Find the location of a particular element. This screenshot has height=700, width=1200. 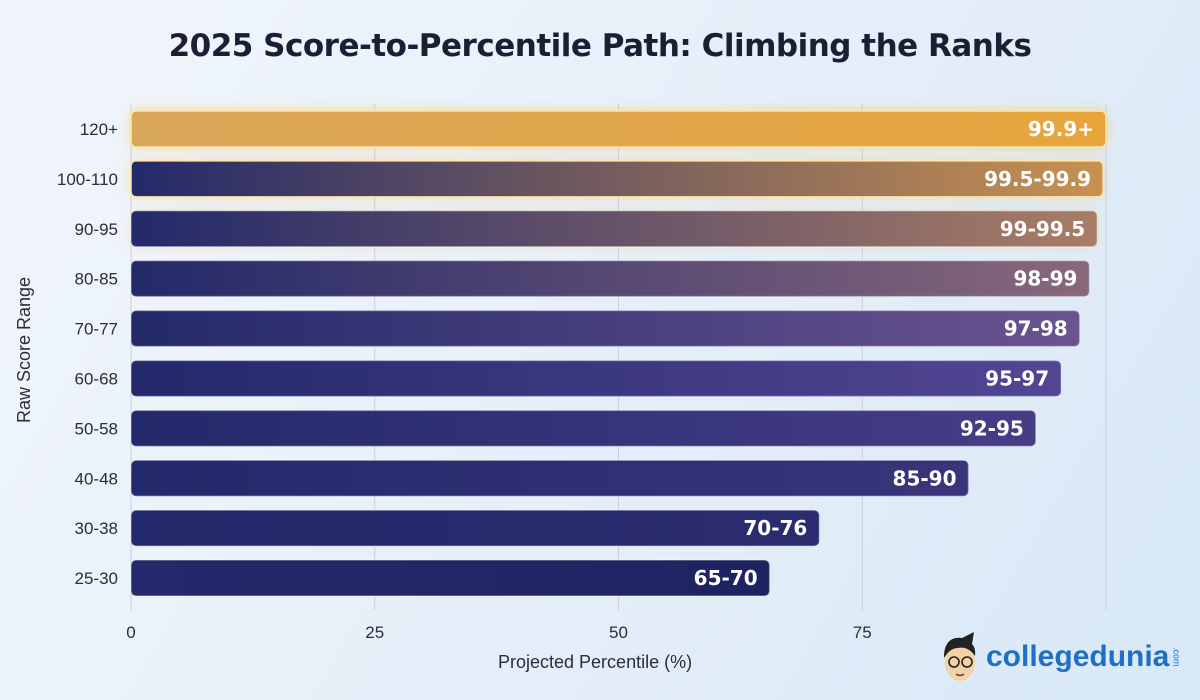

x-tick-label: 25 is located at coordinates (374, 632).